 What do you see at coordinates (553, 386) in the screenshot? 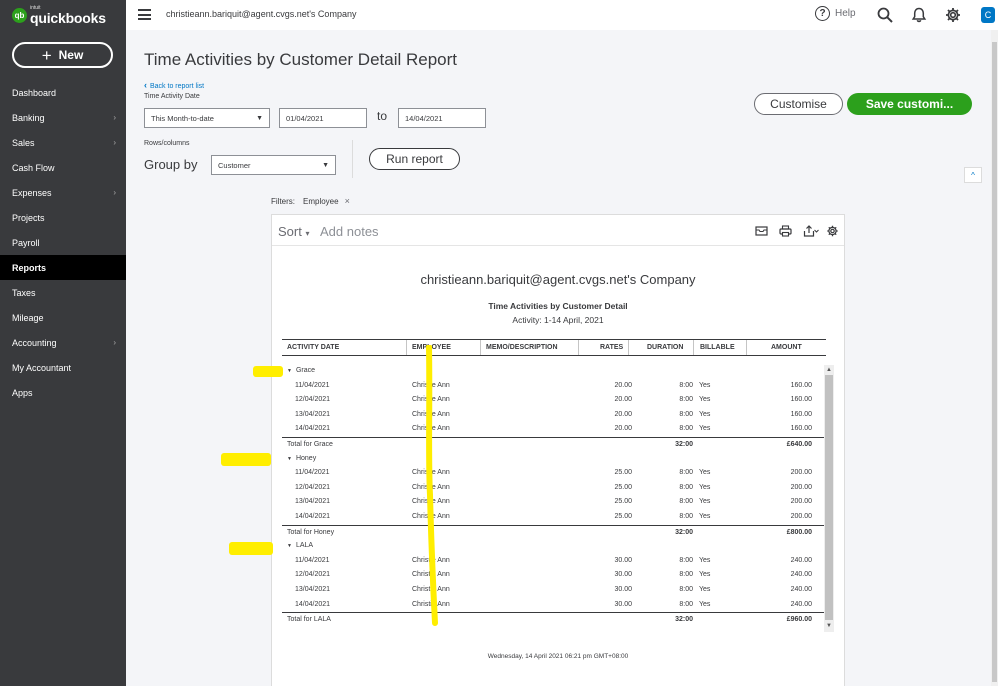
I see `table-row: 11/04/2021 Christie Ann 20.00 8:00 Yes 160.00` at bounding box center [553, 386].